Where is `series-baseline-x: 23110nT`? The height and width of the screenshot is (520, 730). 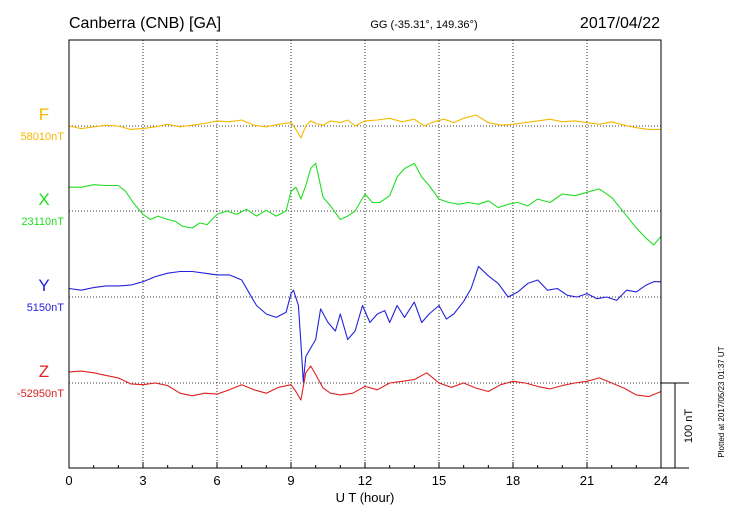 series-baseline-x: 23110nT is located at coordinates (42, 222).